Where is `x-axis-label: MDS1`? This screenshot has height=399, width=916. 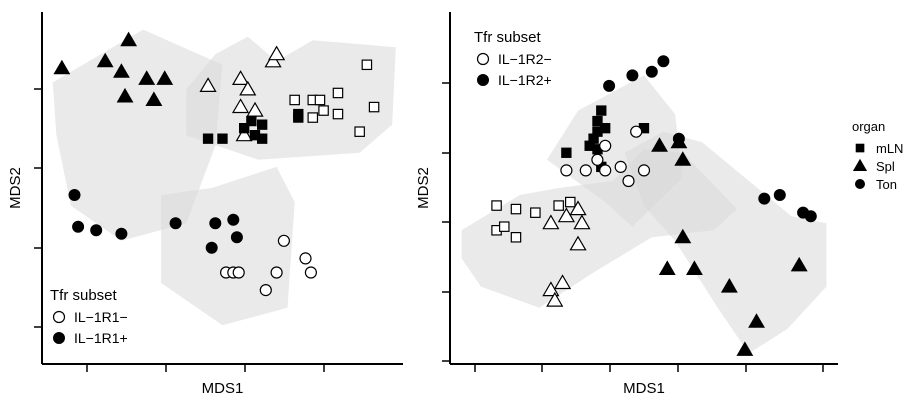
x-axis-label: MDS1 is located at coordinates (223, 388).